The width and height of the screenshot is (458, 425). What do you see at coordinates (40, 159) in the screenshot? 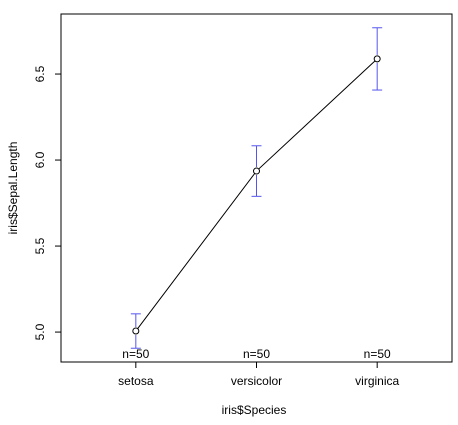
I see `y-tick-label: 6.0` at bounding box center [40, 159].